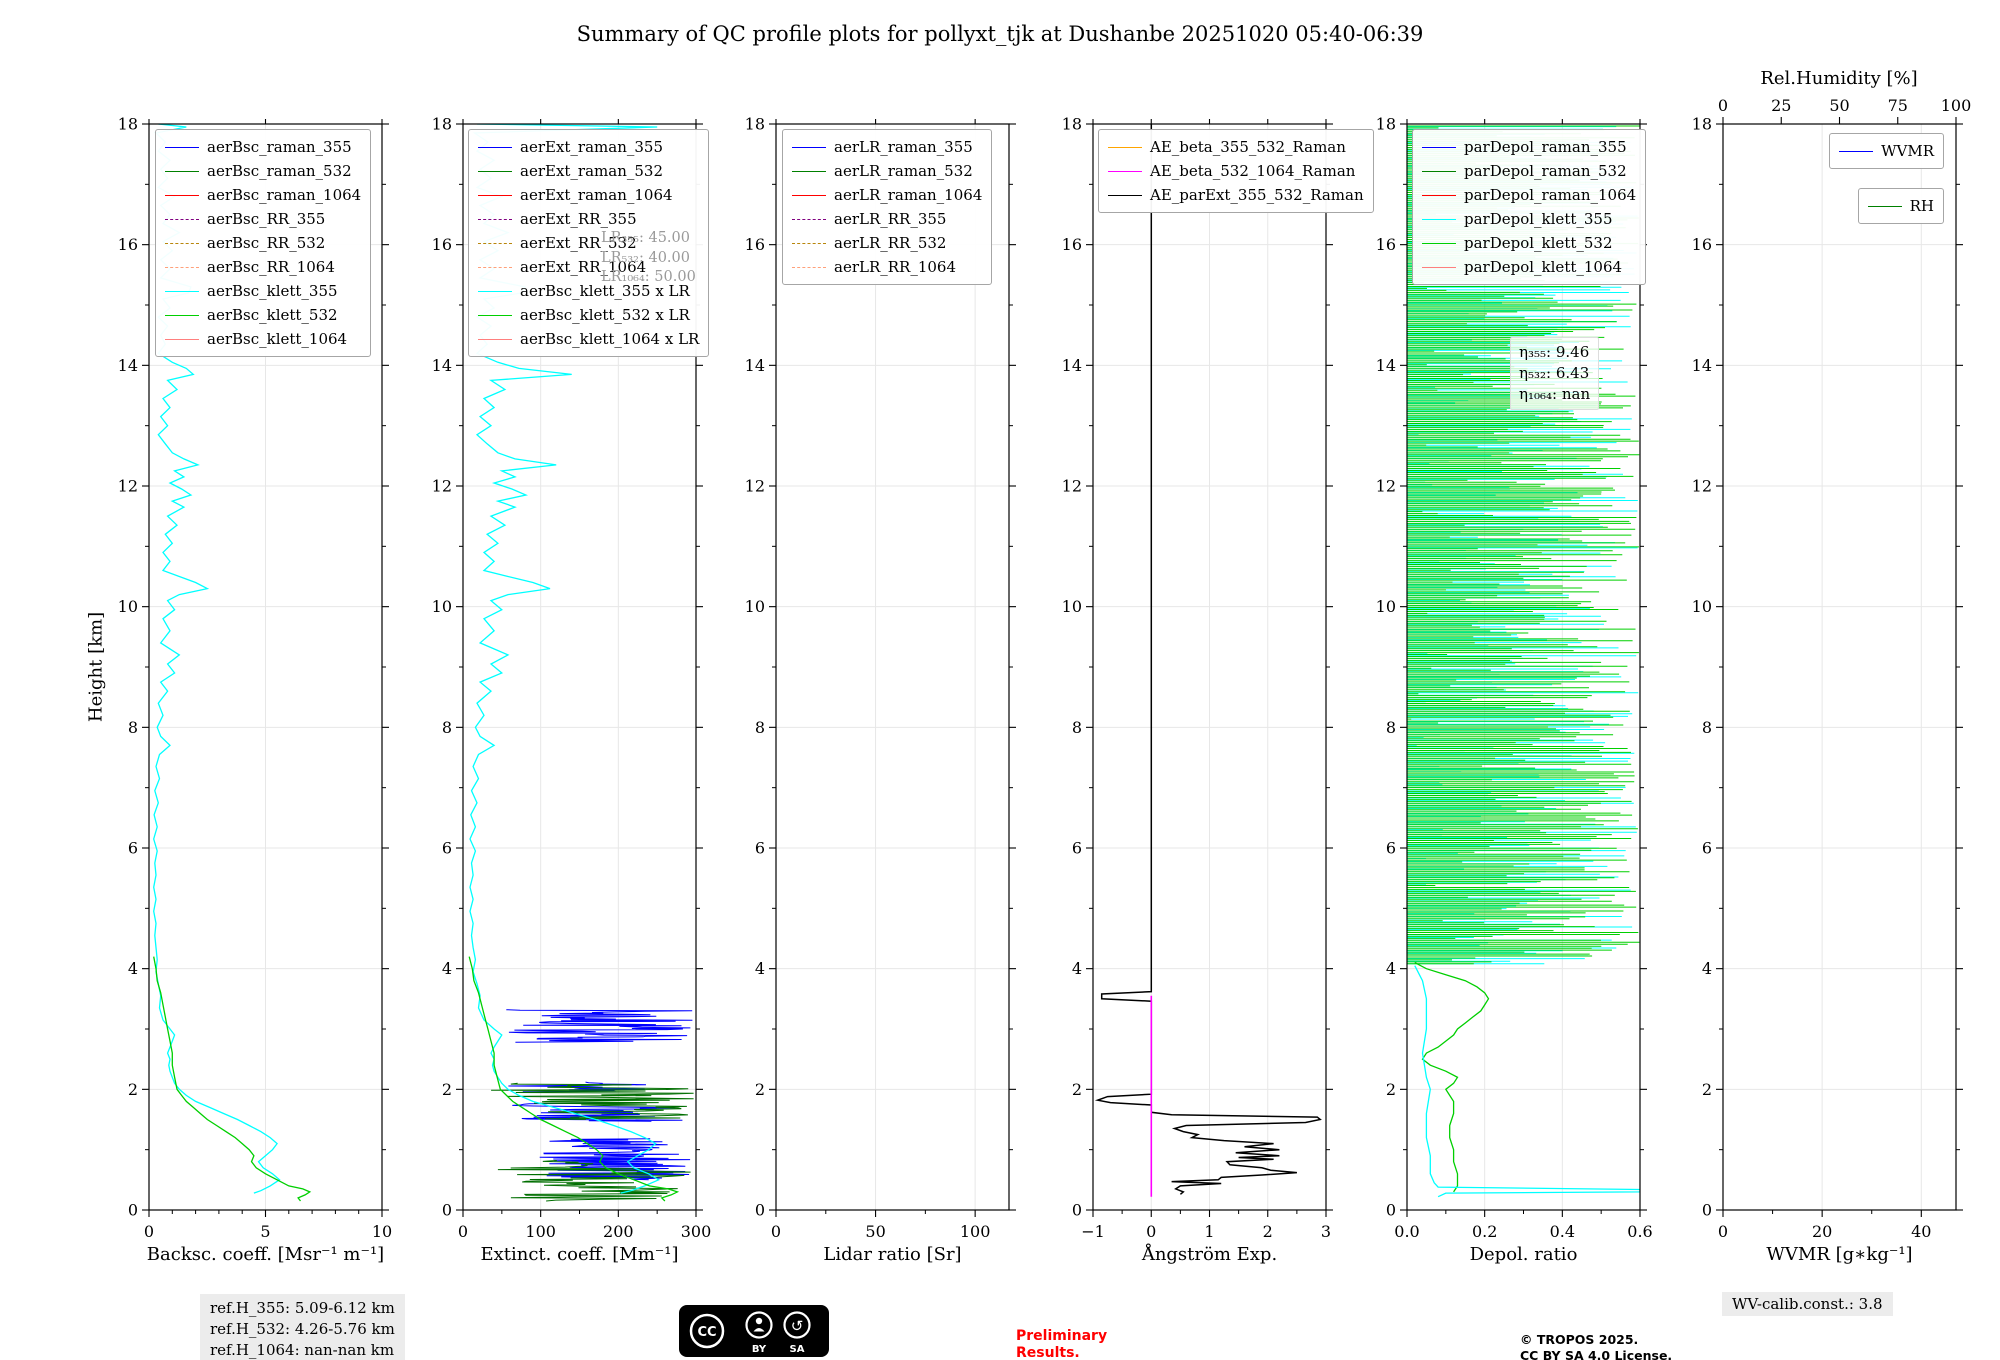 Image resolution: width=2000 pixels, height=1360 pixels. I want to click on legend-wvmr-1: RH, so click(1900, 206).